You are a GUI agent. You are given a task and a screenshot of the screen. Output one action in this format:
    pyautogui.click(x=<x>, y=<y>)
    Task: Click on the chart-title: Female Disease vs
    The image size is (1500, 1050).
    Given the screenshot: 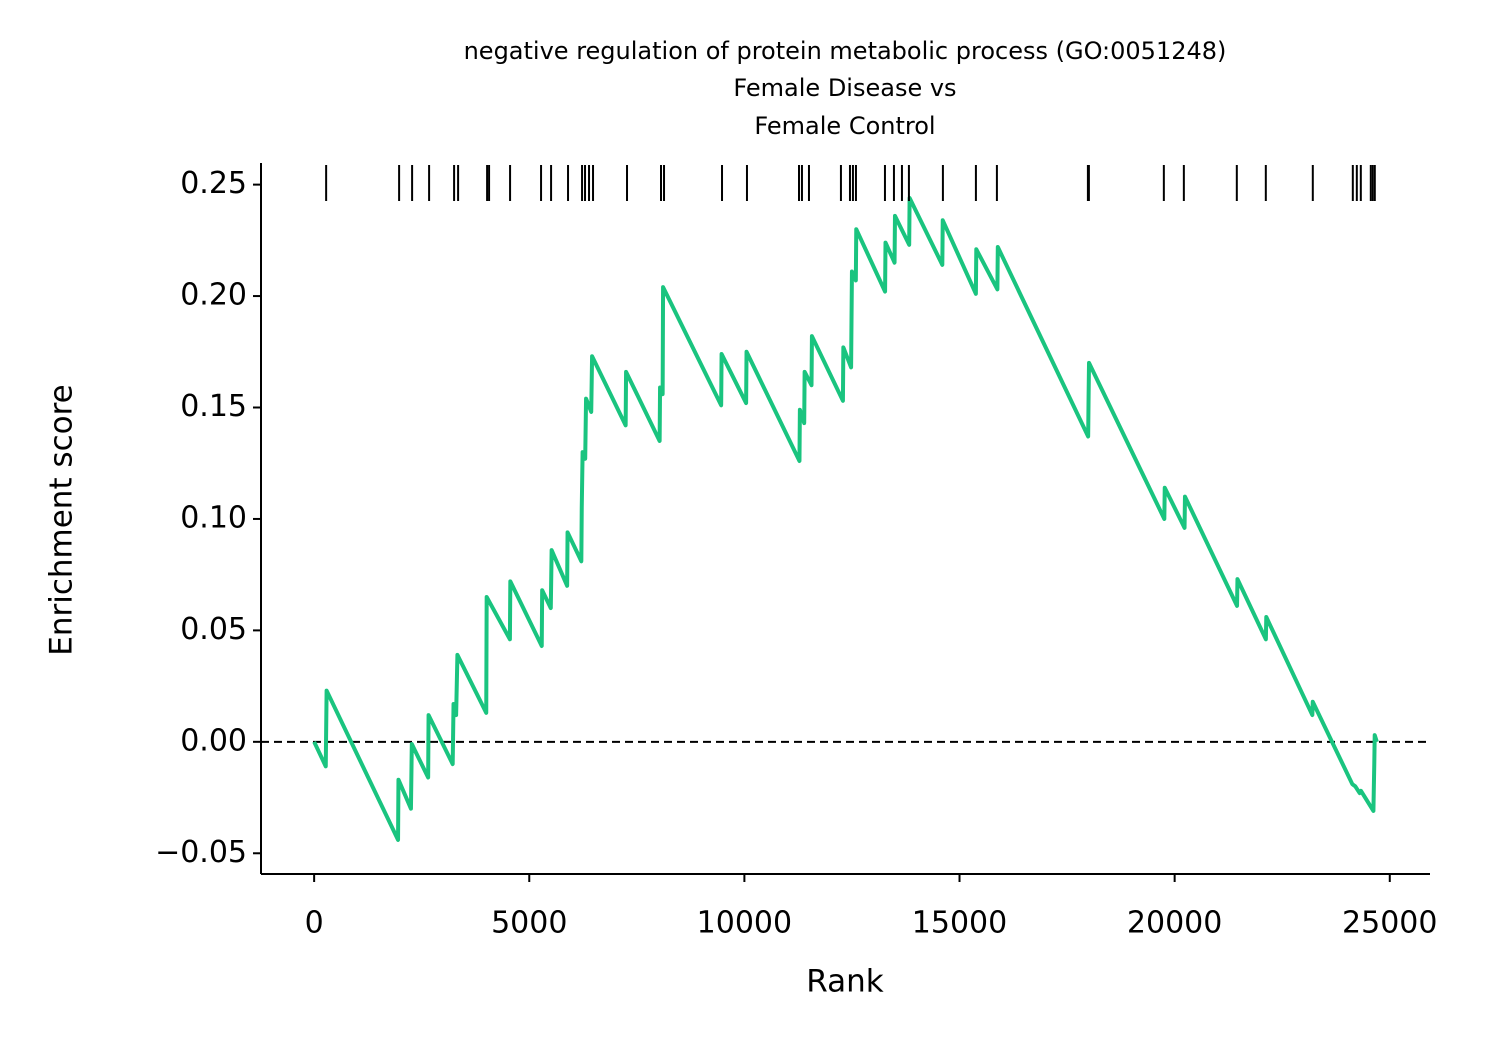 What is the action you would take?
    pyautogui.click(x=844, y=88)
    